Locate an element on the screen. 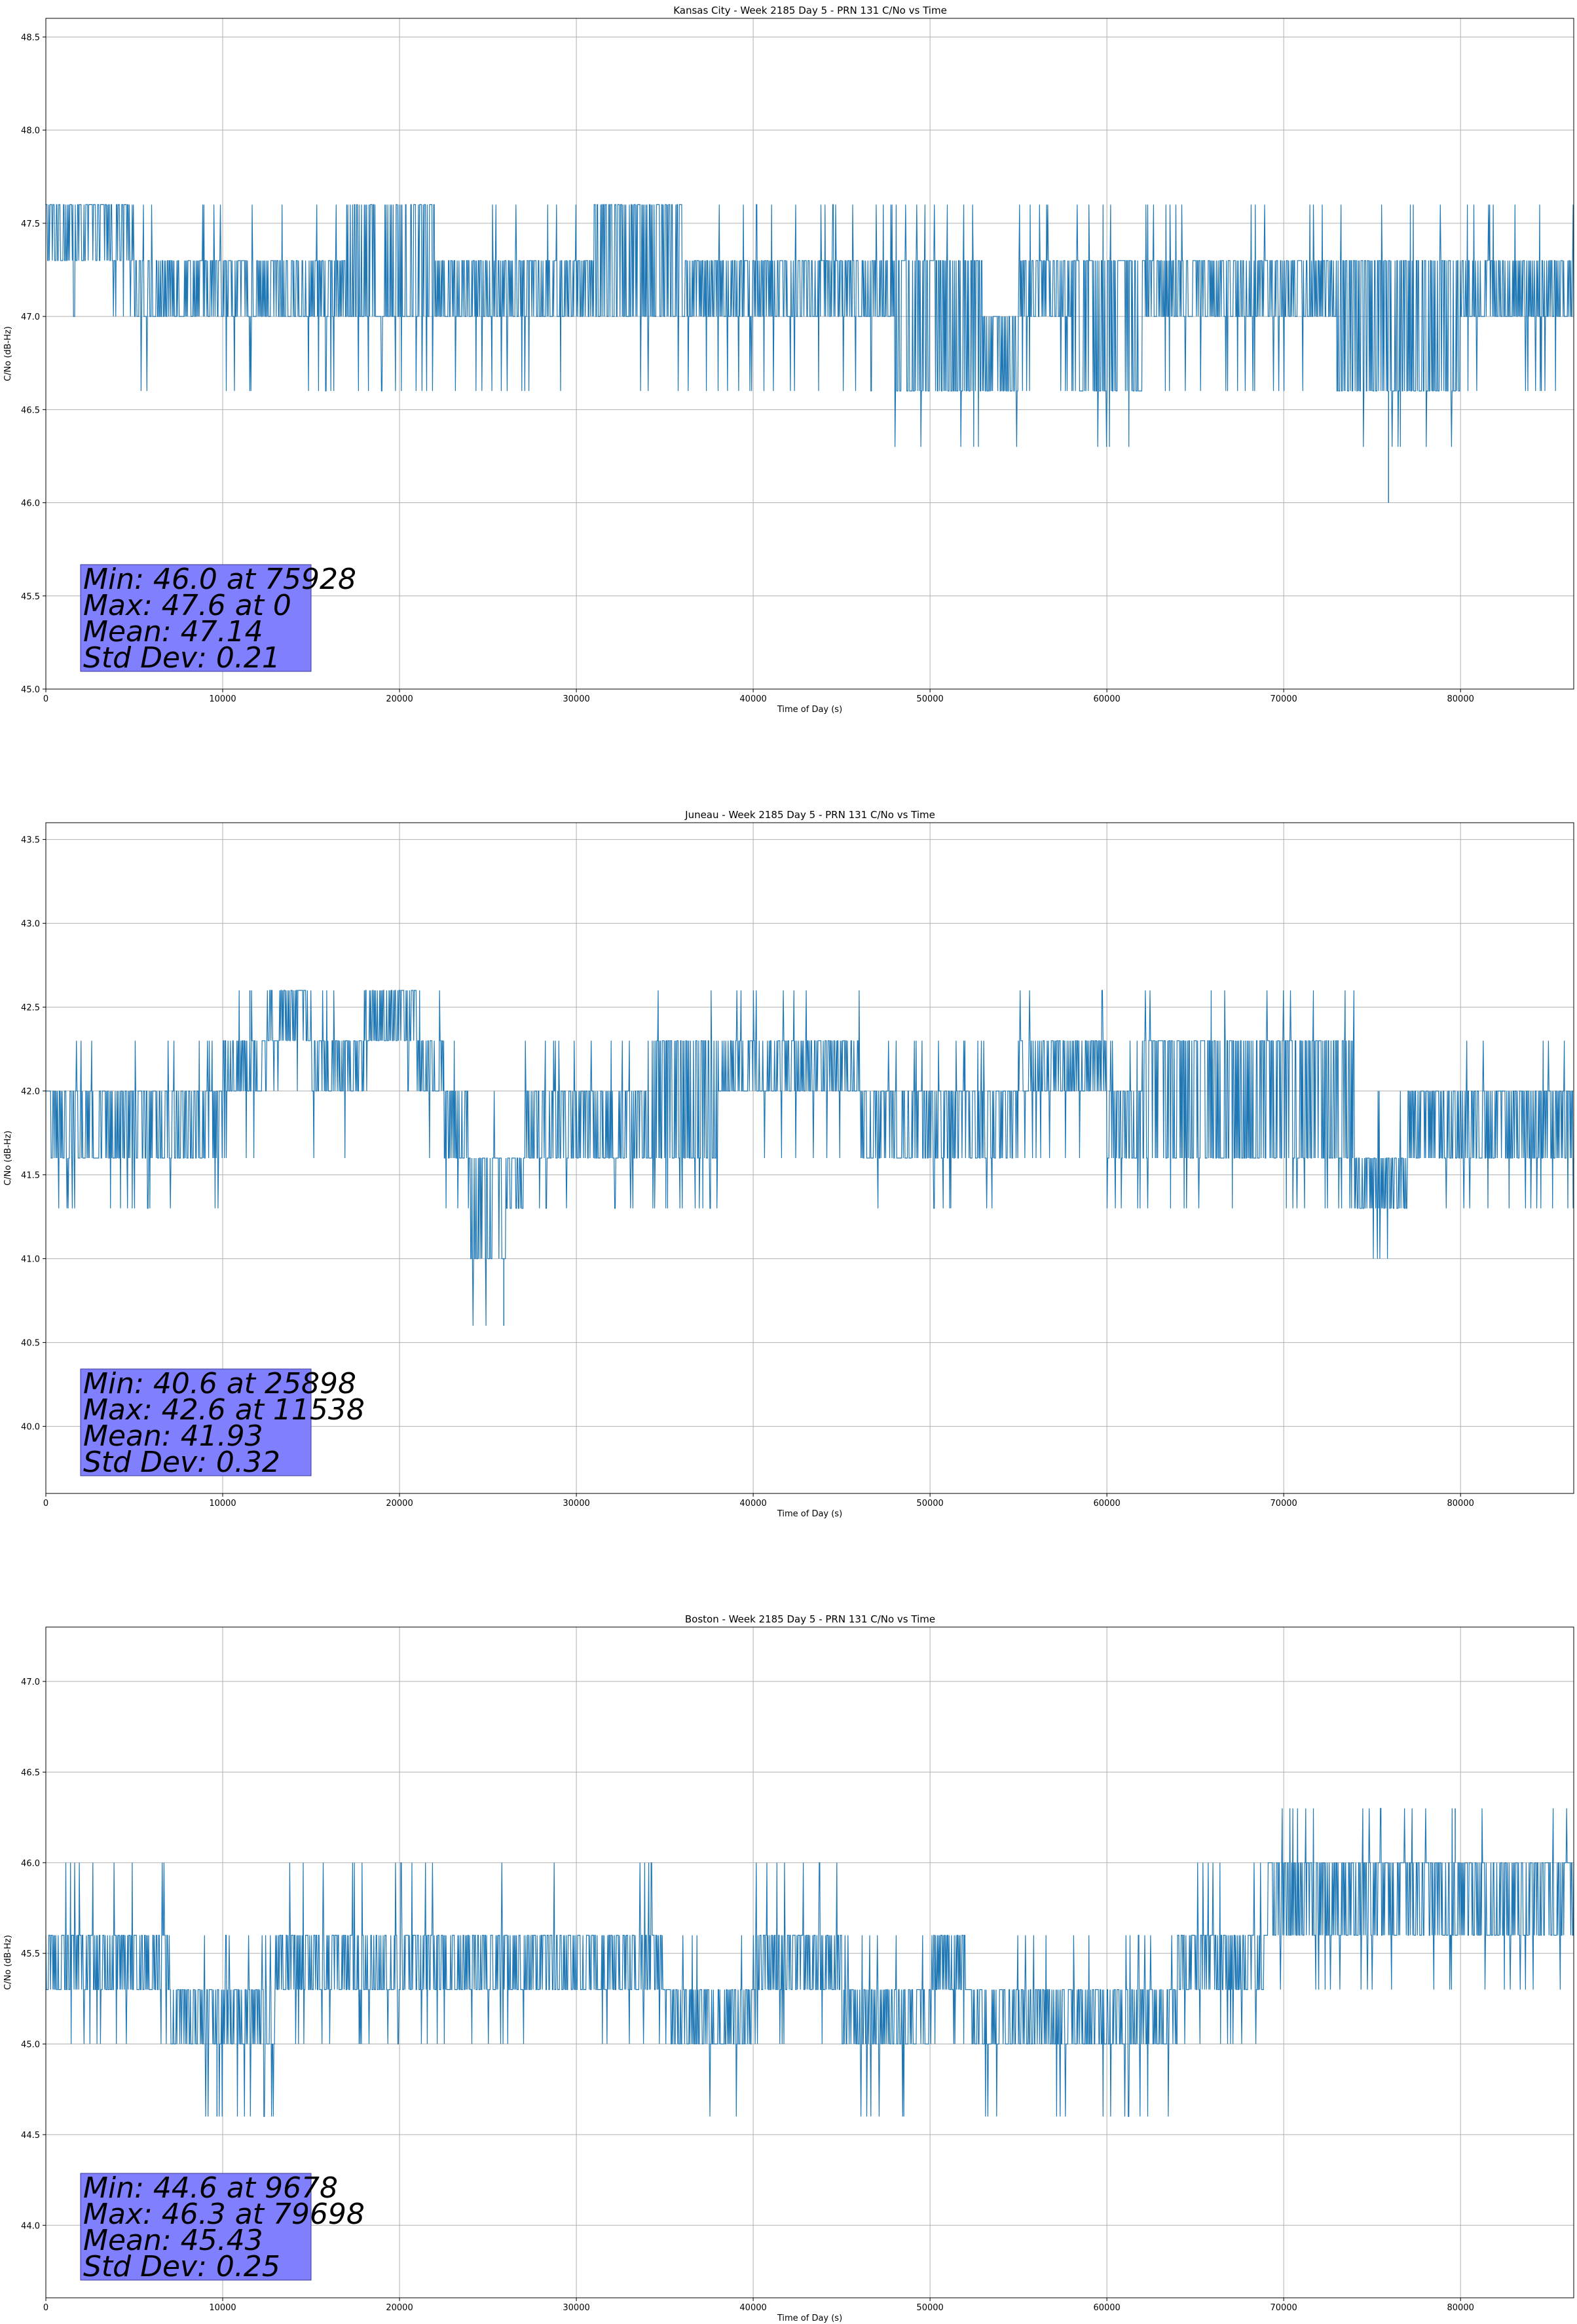  stats-max-line: Max: 42.6 at 11538 is located at coordinates (224, 1410).